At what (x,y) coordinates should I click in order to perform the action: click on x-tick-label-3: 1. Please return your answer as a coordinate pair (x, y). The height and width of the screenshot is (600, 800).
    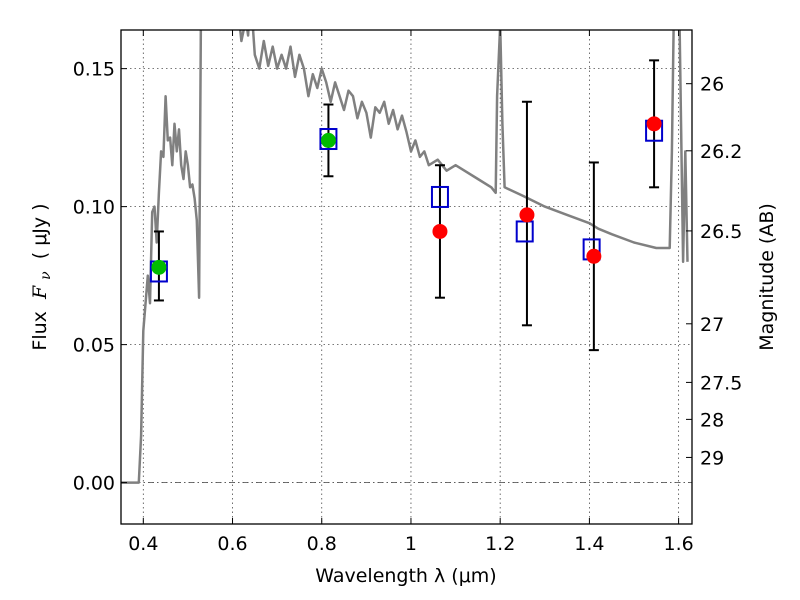
    Looking at the image, I should click on (411, 544).